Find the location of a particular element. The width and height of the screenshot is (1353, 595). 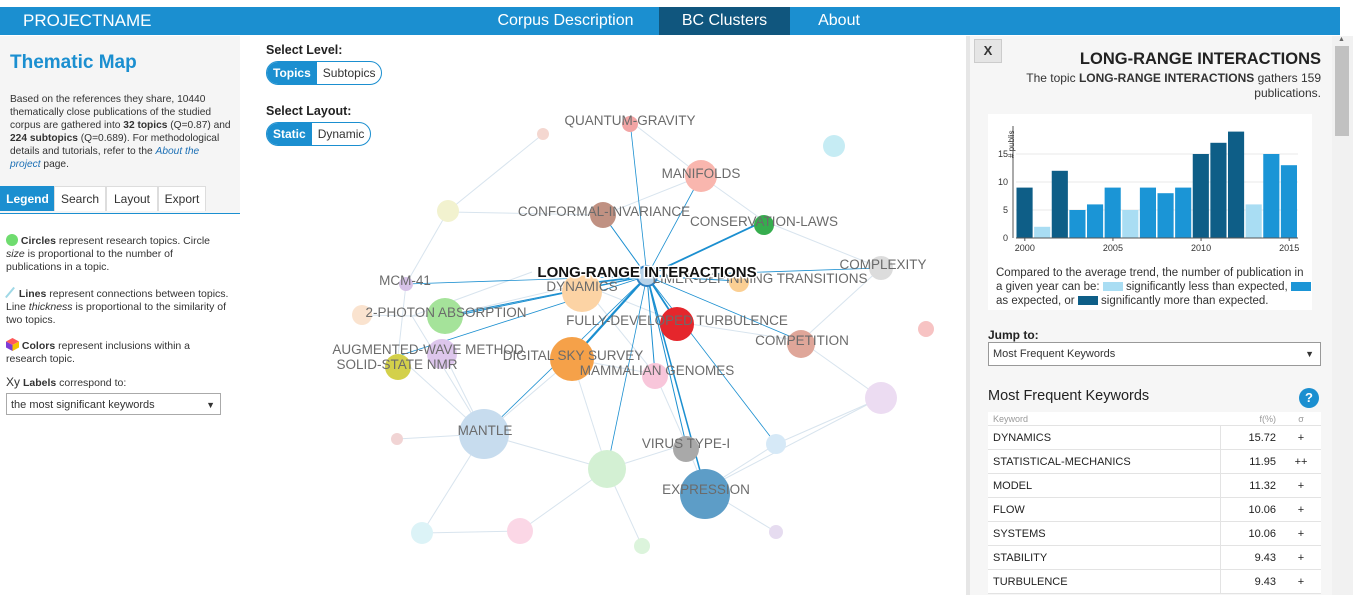

help-icon: ? is located at coordinates (1309, 398).